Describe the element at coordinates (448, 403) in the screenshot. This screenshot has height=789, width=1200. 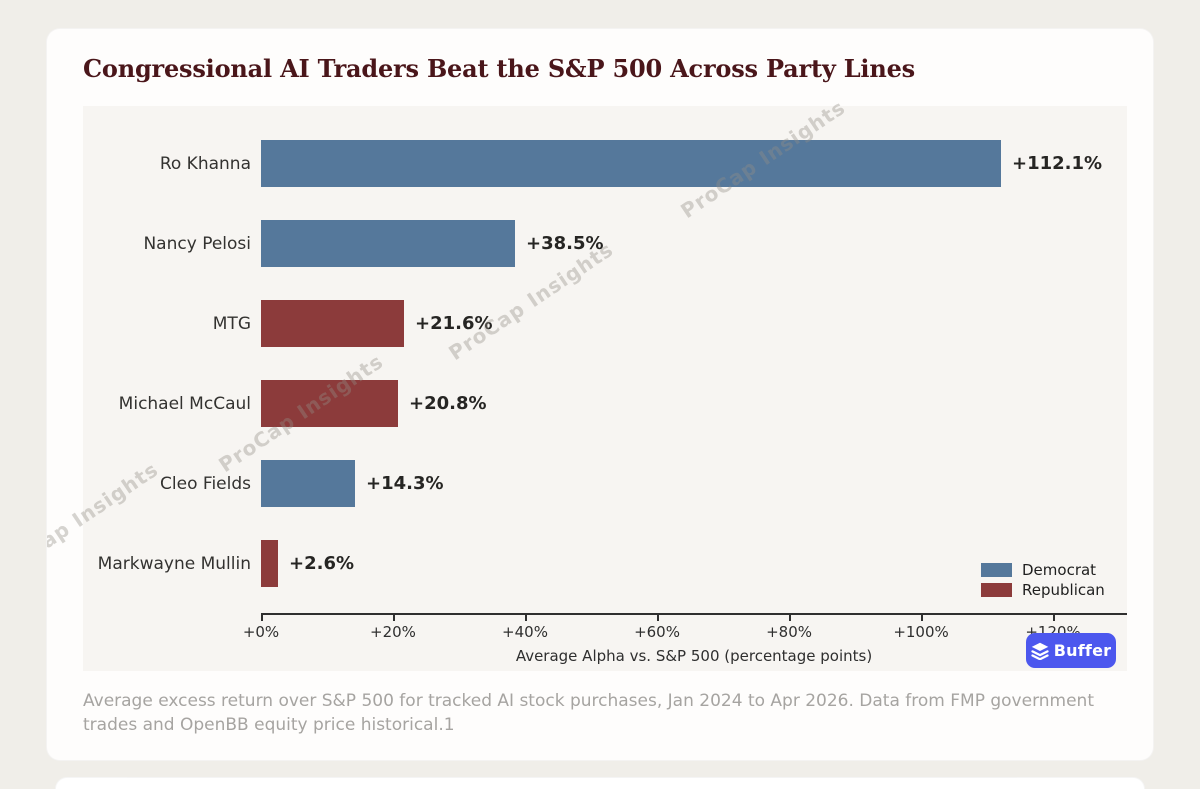
I see `bar-value-label: +20.8%` at that location.